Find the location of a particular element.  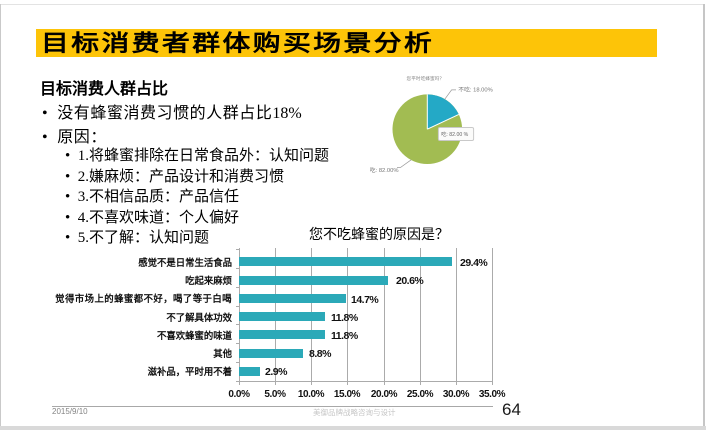

svg-text: 吃: 82.00 % is located at coordinates (454, 134).